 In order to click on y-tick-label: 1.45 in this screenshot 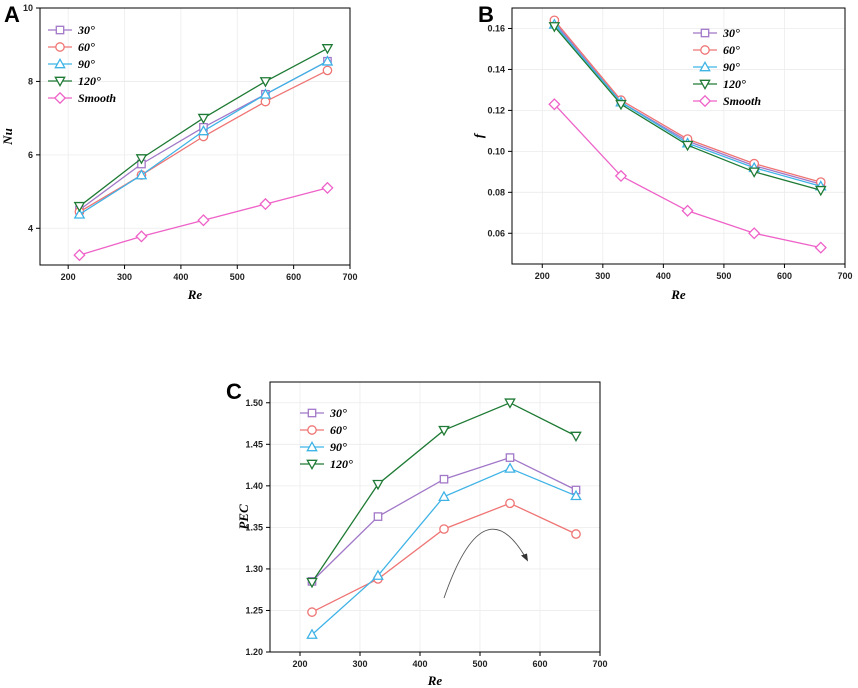, I will do `click(254, 444)`.